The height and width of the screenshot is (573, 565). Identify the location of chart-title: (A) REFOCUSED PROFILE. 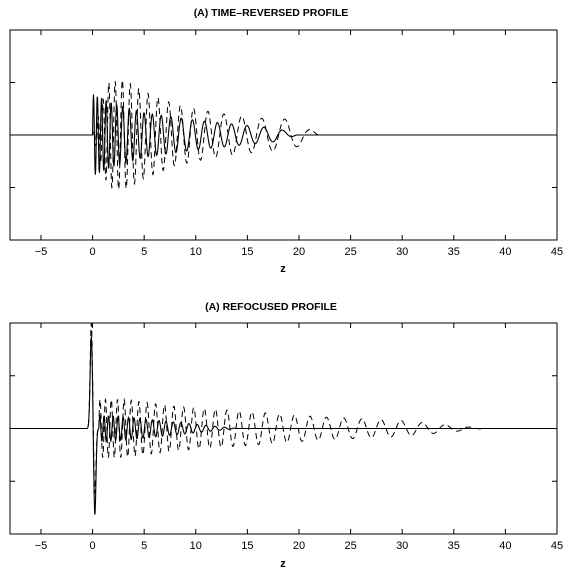
(271, 307).